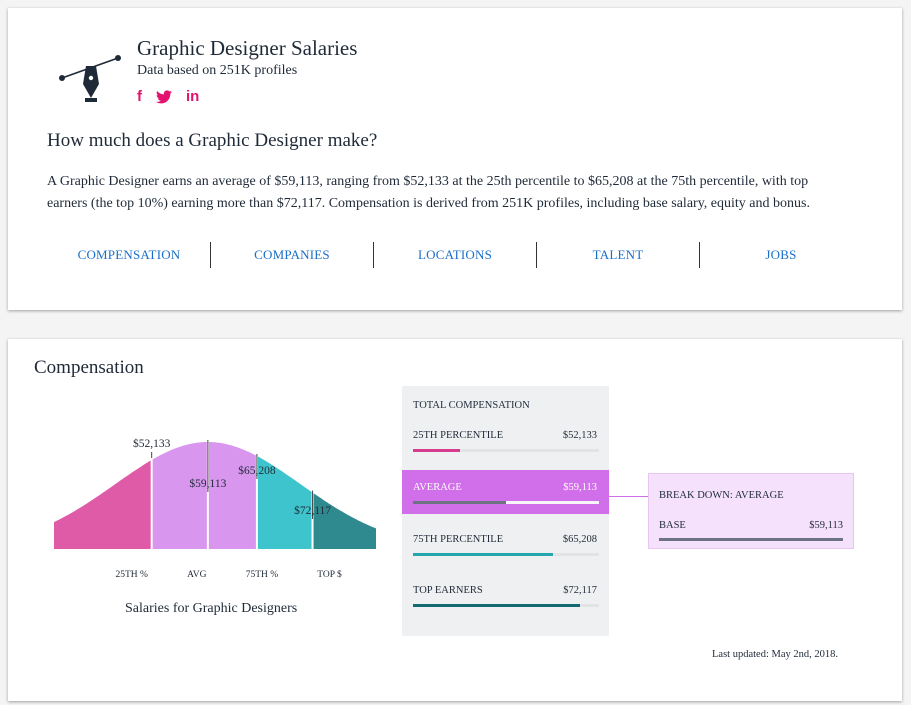 The height and width of the screenshot is (705, 911). Describe the element at coordinates (329, 574) in the screenshot. I see `chart-axis-label: TOP $` at that location.